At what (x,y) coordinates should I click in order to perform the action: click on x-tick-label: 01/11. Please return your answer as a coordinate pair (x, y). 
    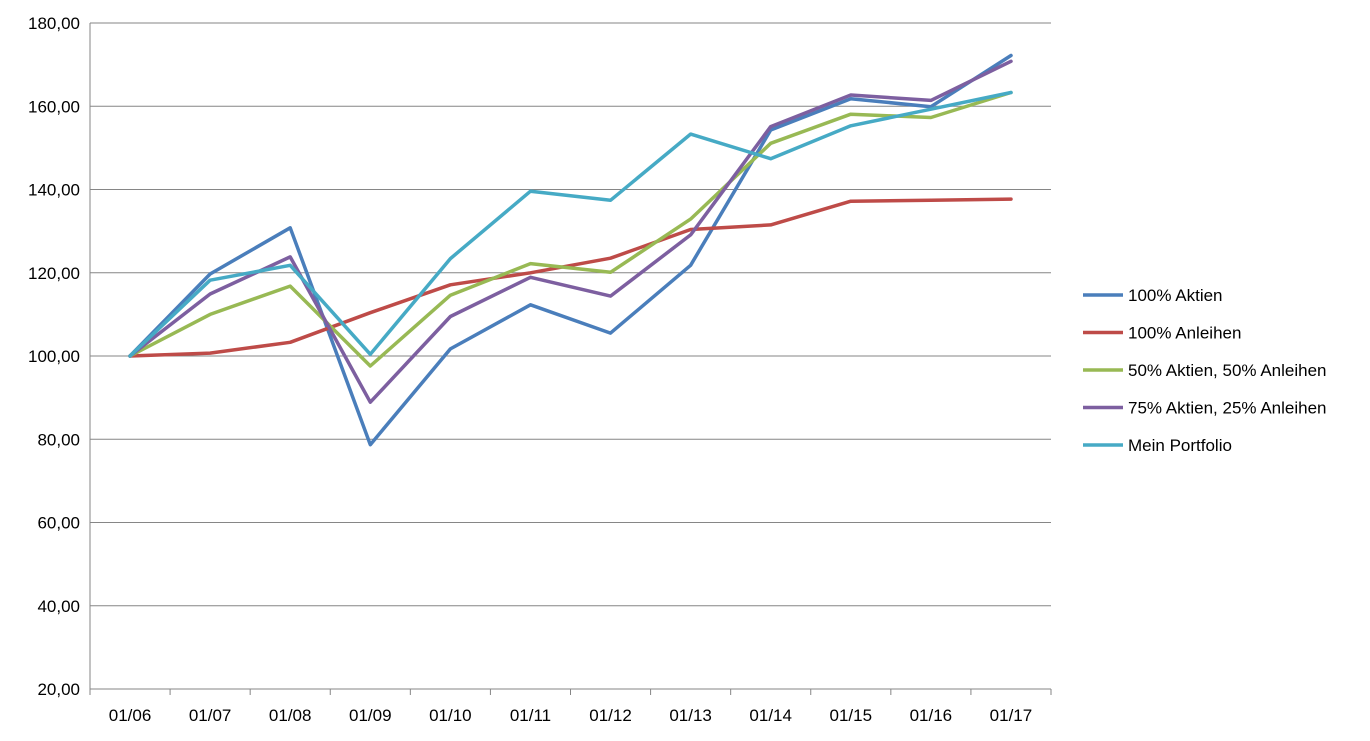
    Looking at the image, I should click on (530, 715).